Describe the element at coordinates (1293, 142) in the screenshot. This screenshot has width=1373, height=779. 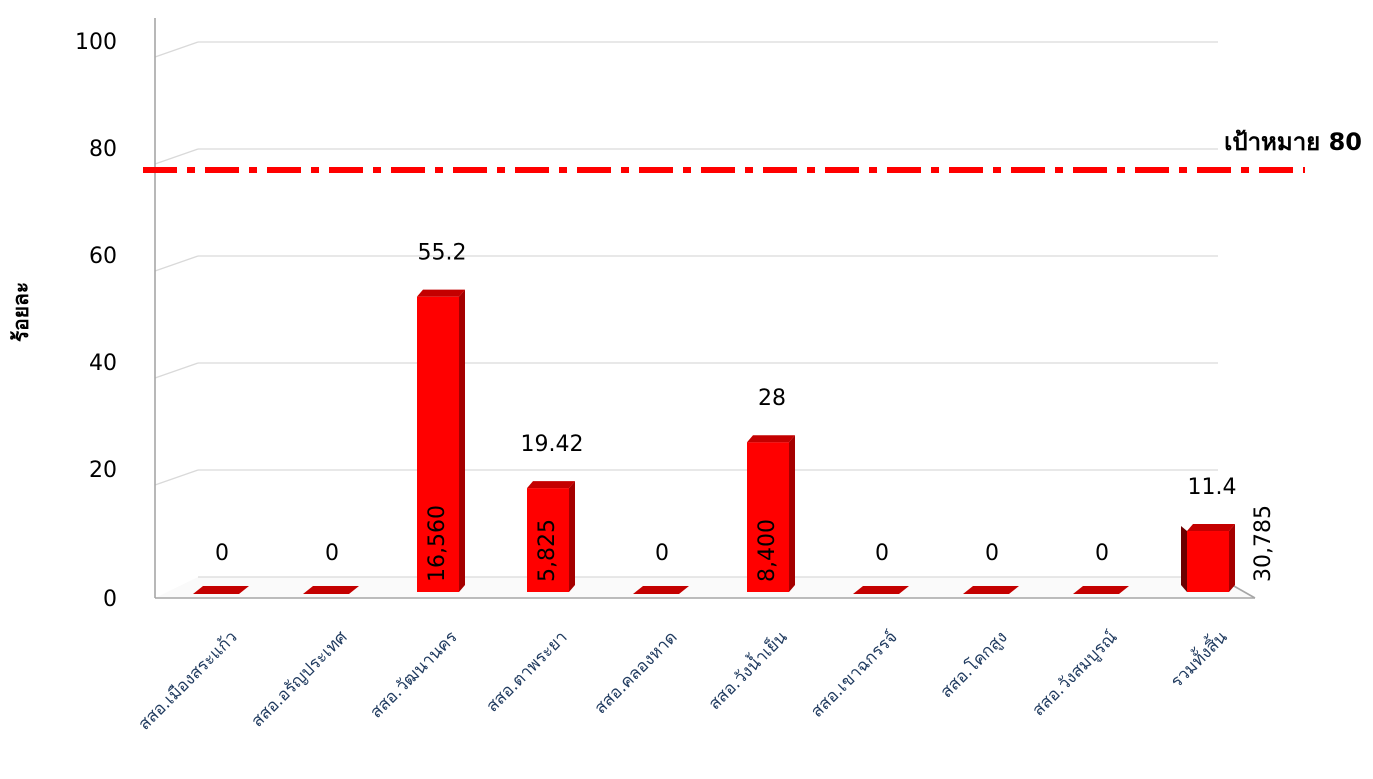
I see `target-label: เป้าหมาย 80` at that location.